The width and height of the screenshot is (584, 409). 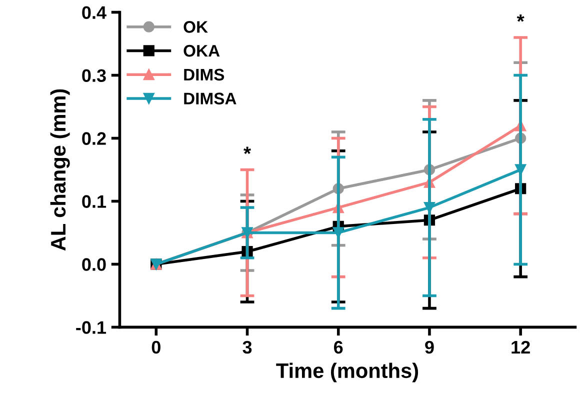 What do you see at coordinates (521, 347) in the screenshot?
I see `x-tick-label: 12` at bounding box center [521, 347].